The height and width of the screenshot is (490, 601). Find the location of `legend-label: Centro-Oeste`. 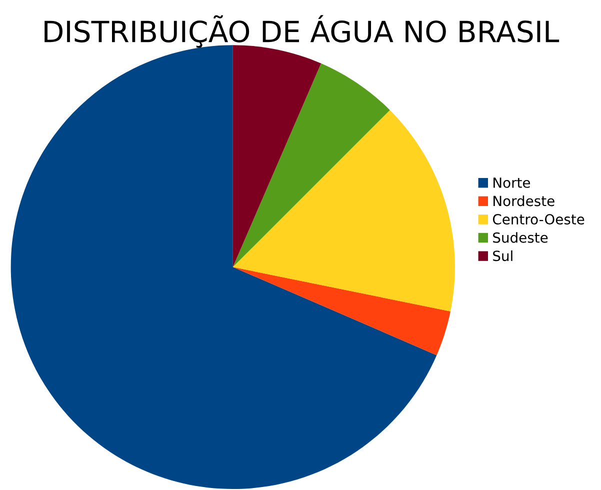

legend-label: Centro-Oeste is located at coordinates (538, 219).